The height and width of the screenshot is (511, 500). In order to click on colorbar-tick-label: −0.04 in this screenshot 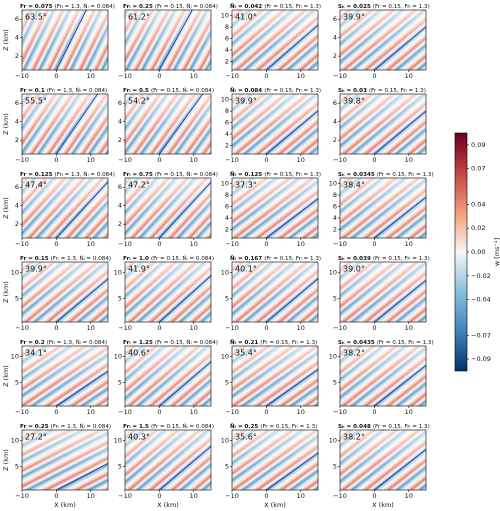, I will do `click(481, 300)`.